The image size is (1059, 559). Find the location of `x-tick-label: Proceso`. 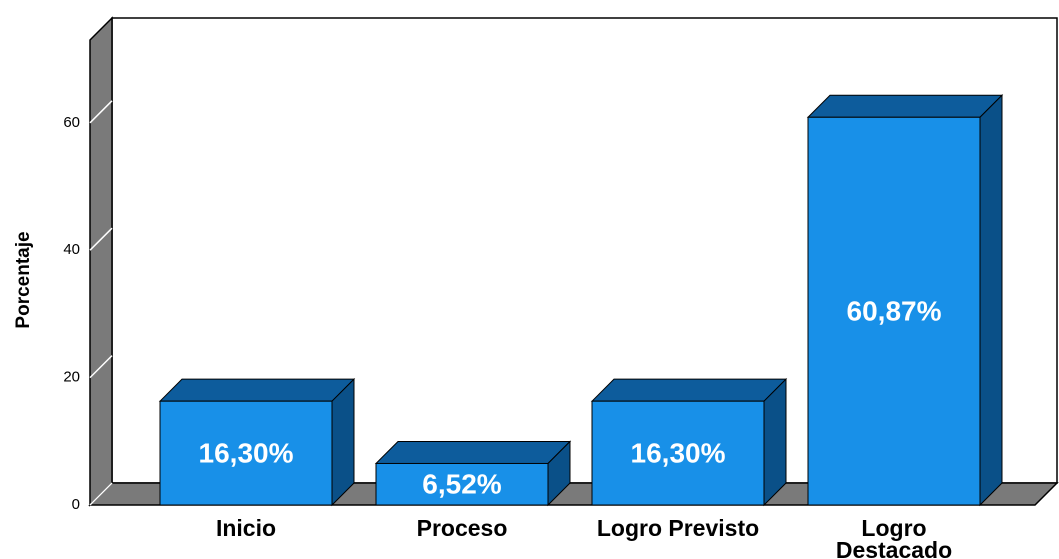

x-tick-label: Proceso is located at coordinates (462, 528).